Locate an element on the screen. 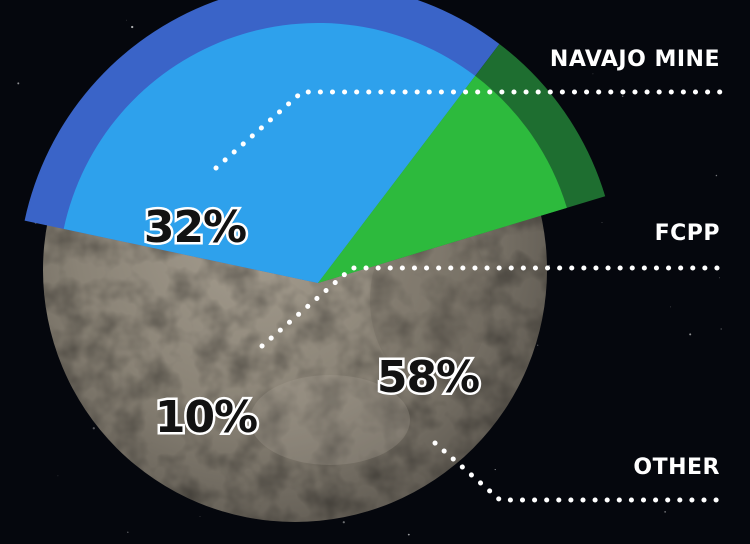 This screenshot has width=750, height=544. slice-value-label-fcpp: 10% is located at coordinates (206, 417).